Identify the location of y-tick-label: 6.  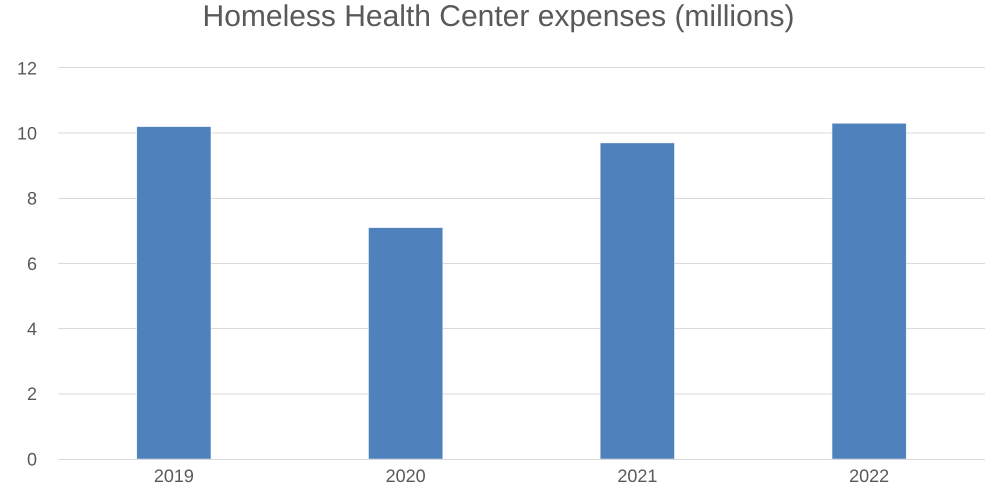
(31, 264).